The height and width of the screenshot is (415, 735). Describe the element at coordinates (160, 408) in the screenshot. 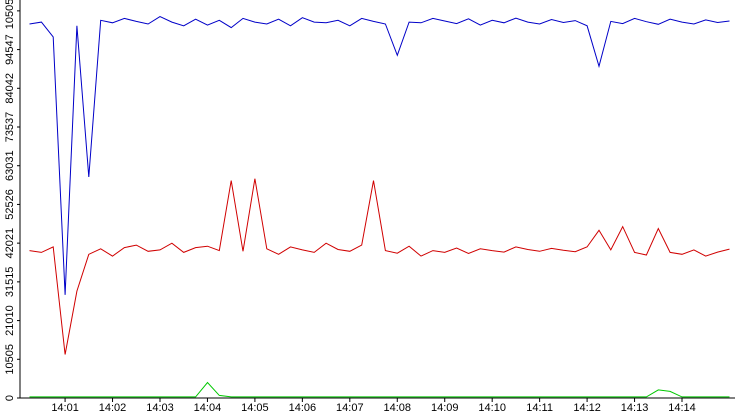

I see `x-tick-label: 14:03` at that location.